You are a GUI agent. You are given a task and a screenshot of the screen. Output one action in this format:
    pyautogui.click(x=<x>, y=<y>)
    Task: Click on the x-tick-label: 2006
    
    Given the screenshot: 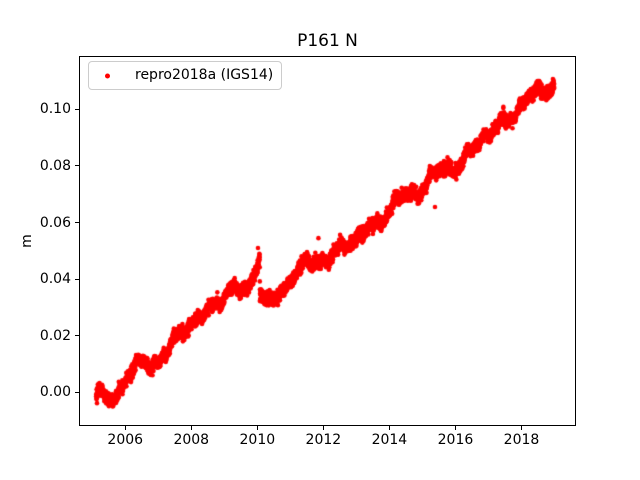 What is the action you would take?
    pyautogui.click(x=125, y=440)
    